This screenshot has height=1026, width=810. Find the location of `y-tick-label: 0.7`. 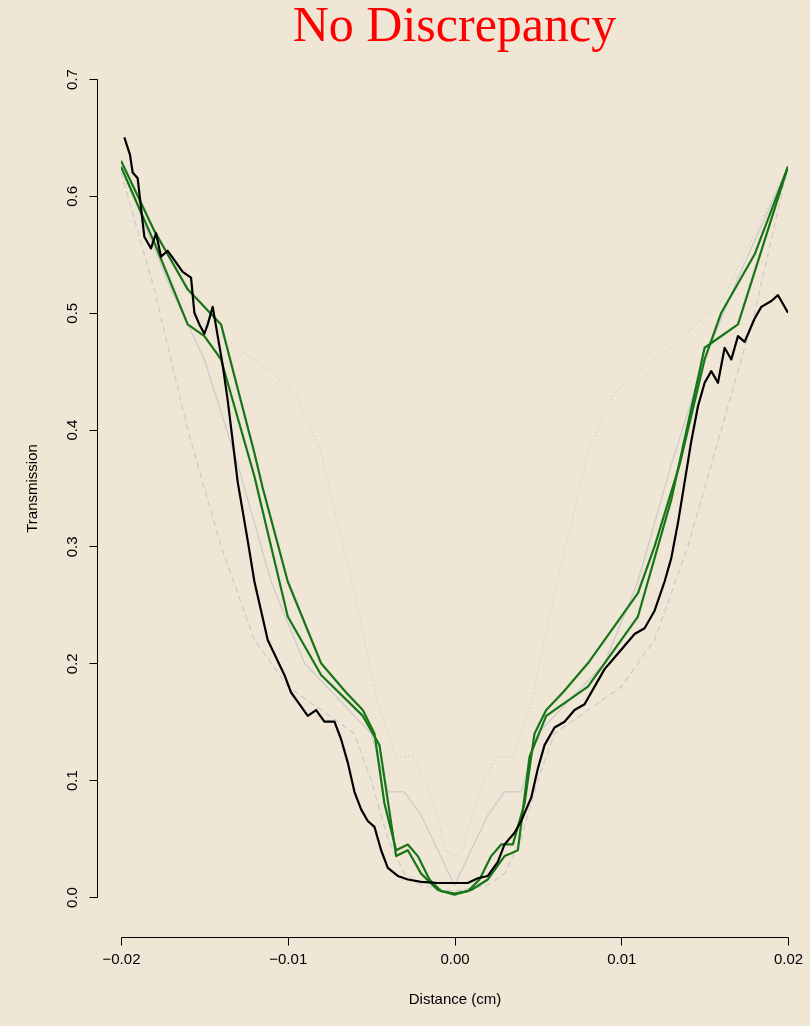

y-tick-label: 0.7 is located at coordinates (71, 79).